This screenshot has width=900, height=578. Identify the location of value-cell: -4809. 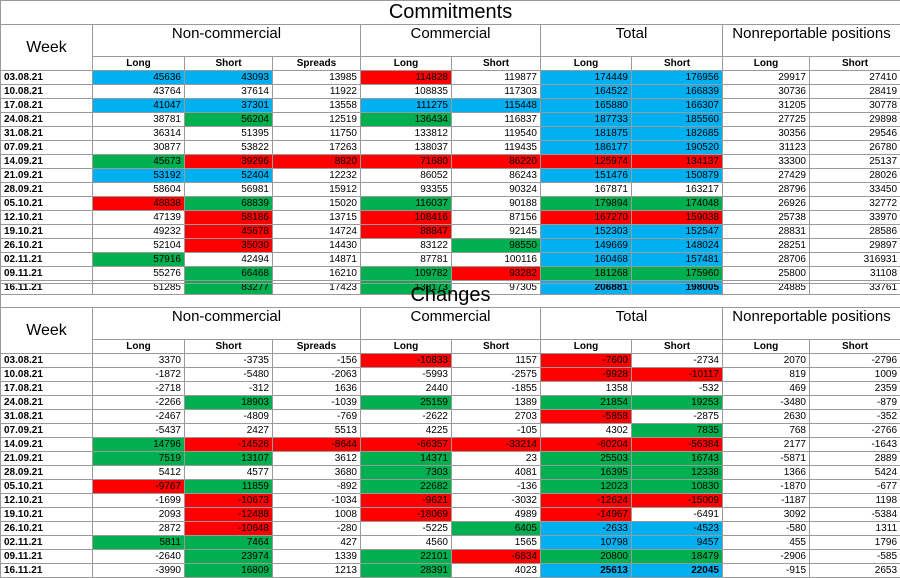
(229, 417).